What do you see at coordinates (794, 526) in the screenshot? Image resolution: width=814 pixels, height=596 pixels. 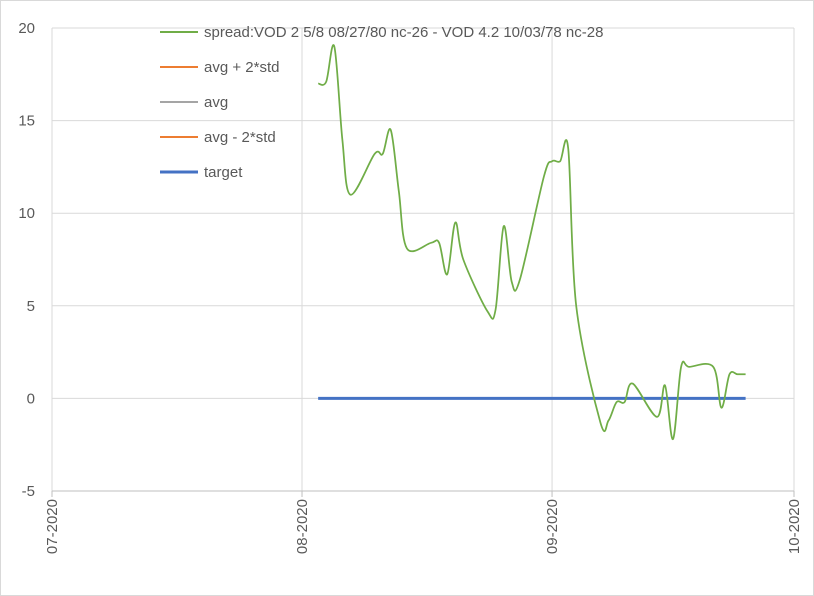 I see `x-tick-label: 10-2020` at bounding box center [794, 526].